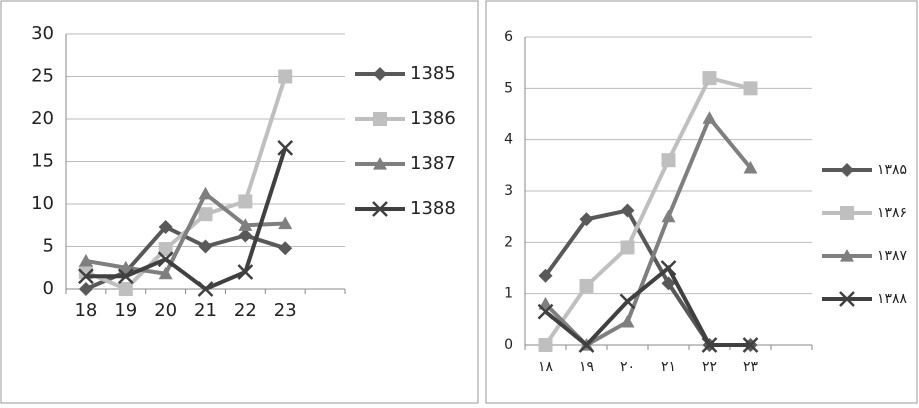 Image resolution: width=919 pixels, height=408 pixels. Describe the element at coordinates (586, 367) in the screenshot. I see `x-tick-label: ۱۹` at that location.